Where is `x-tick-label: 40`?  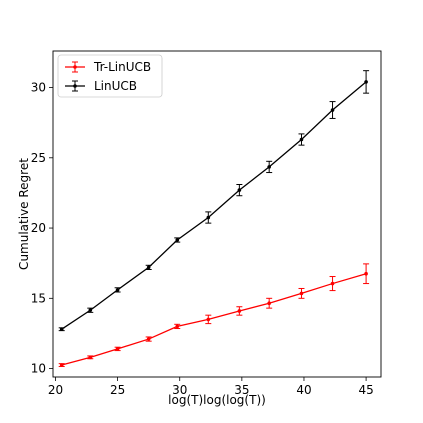 x-tick-label: 40 is located at coordinates (303, 390).